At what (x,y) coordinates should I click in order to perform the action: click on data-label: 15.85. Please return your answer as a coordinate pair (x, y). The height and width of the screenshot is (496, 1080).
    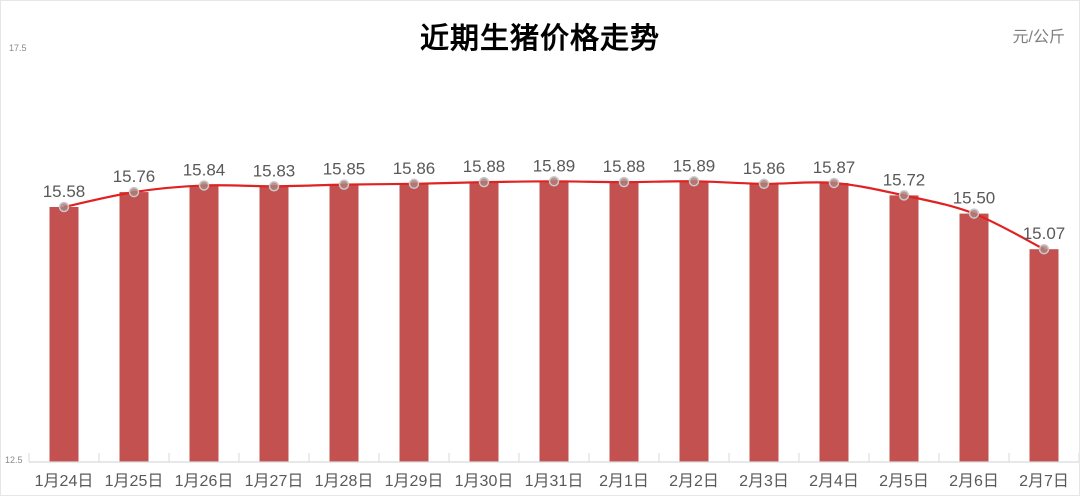
    Looking at the image, I should click on (344, 169).